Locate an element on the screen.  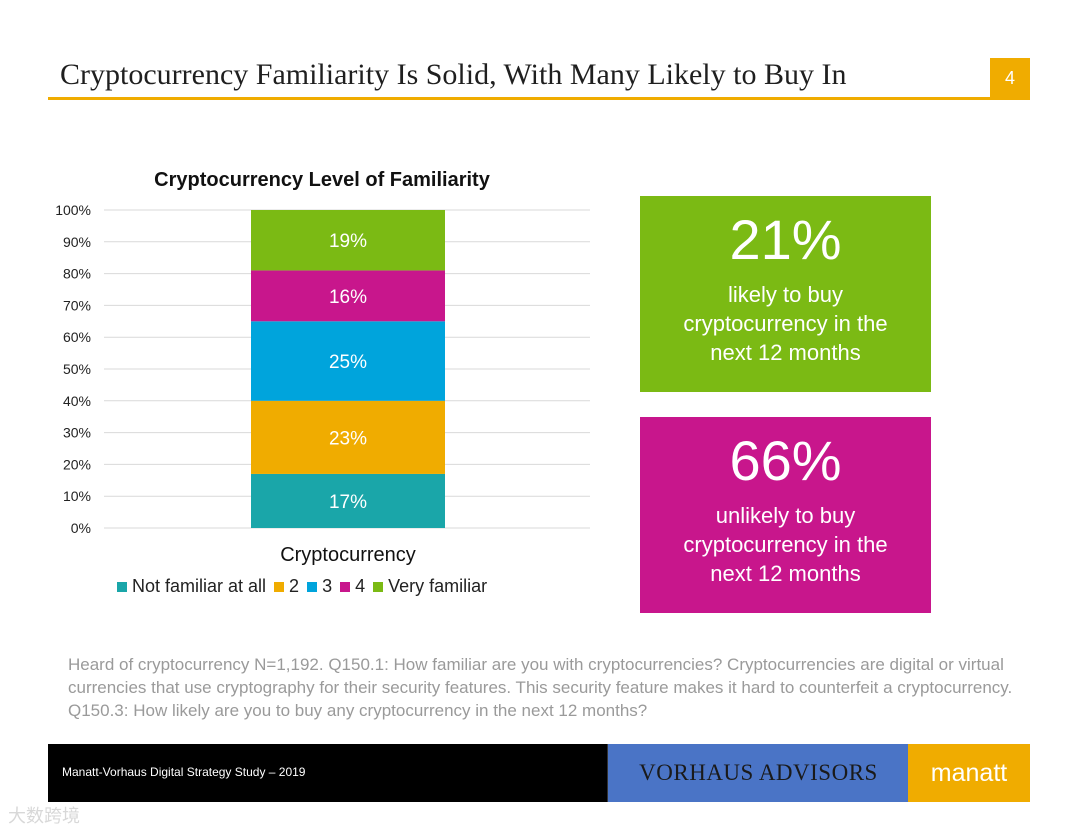
y-tick-label: 80% is located at coordinates (77, 274).